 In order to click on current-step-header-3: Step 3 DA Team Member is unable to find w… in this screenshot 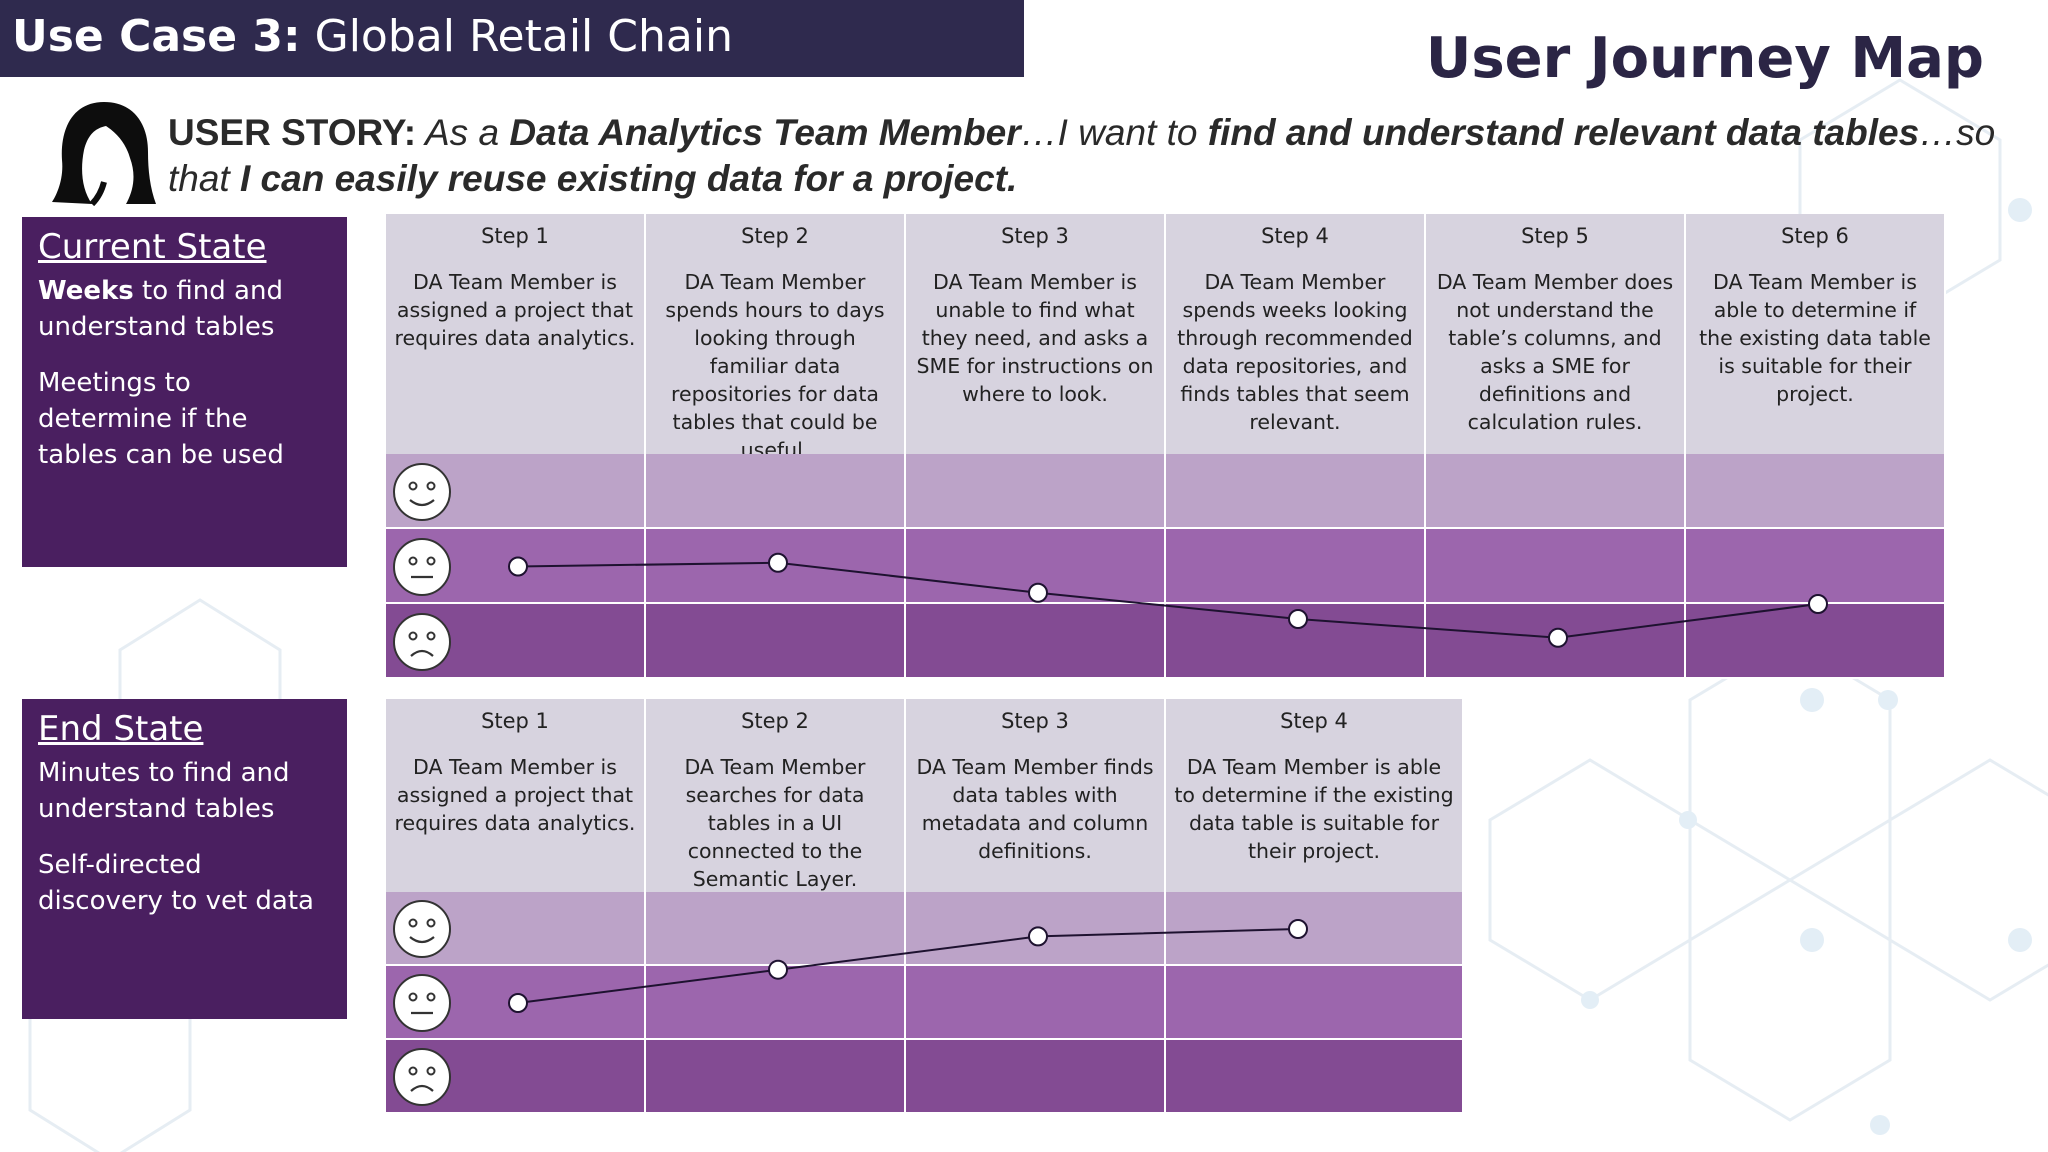, I will do `click(1036, 334)`.